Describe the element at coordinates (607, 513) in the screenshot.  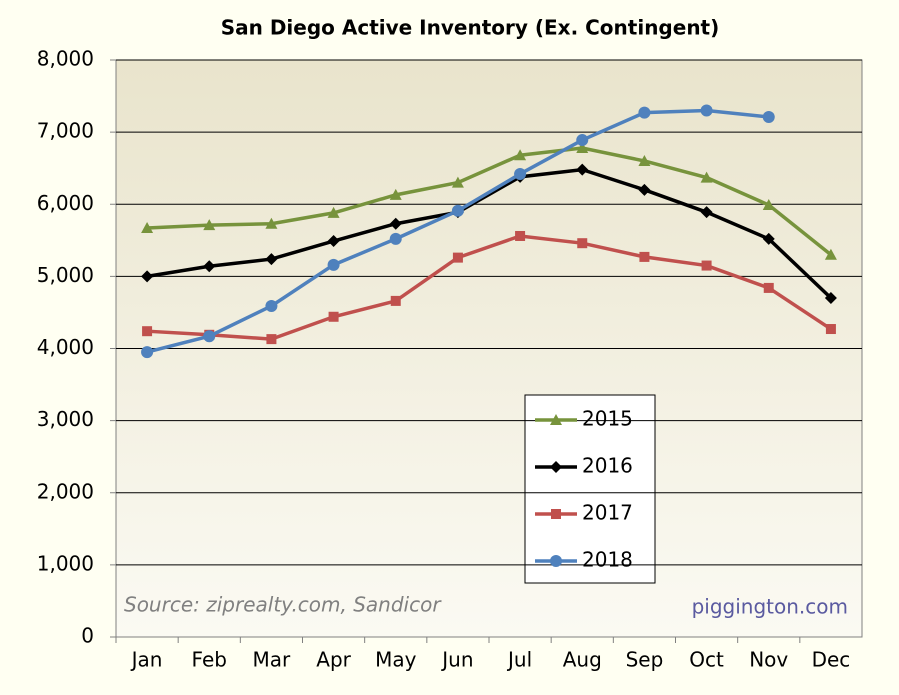
I see `legend-label: 2017` at that location.